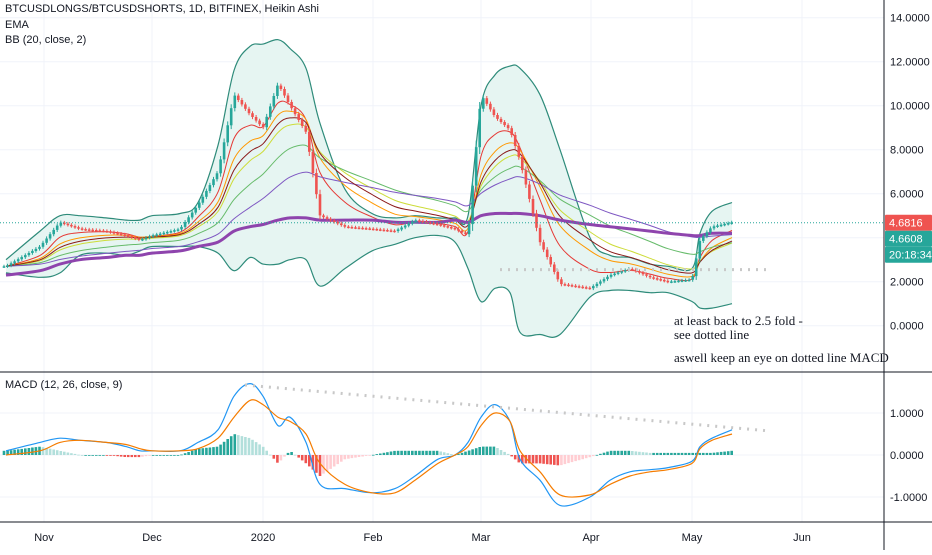  What do you see at coordinates (910, 19) in the screenshot?
I see `price-tick-label: 14.0000` at bounding box center [910, 19].